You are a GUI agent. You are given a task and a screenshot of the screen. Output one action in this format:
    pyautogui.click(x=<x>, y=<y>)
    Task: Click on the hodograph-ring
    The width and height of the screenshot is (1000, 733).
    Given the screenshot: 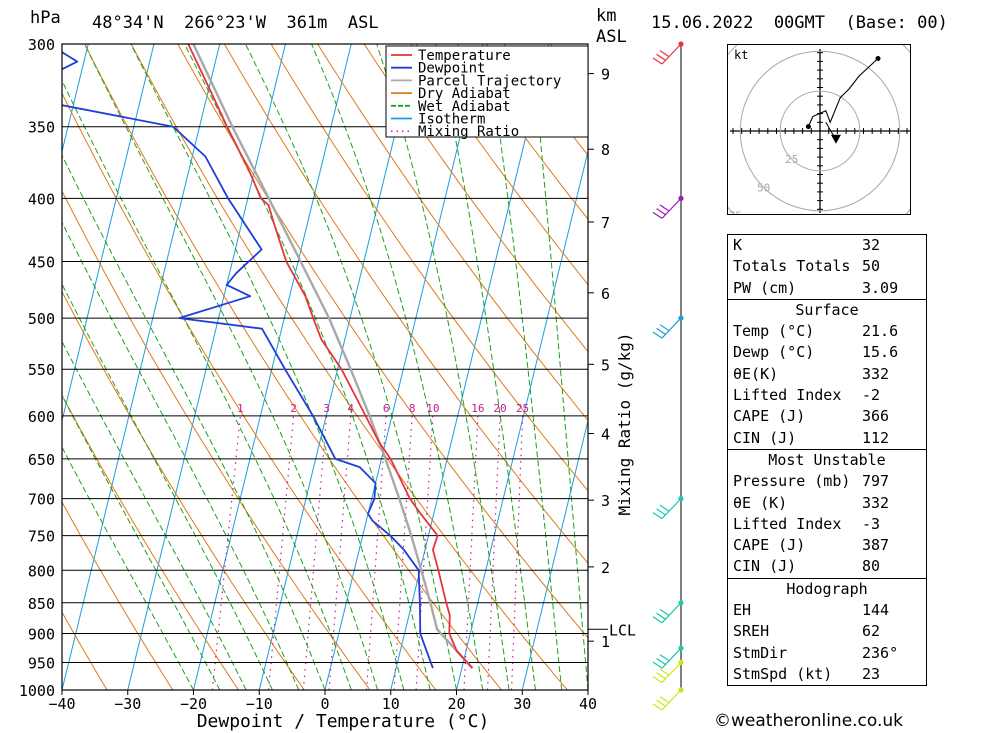 What is the action you would take?
    pyautogui.click(x=820, y=131)
    